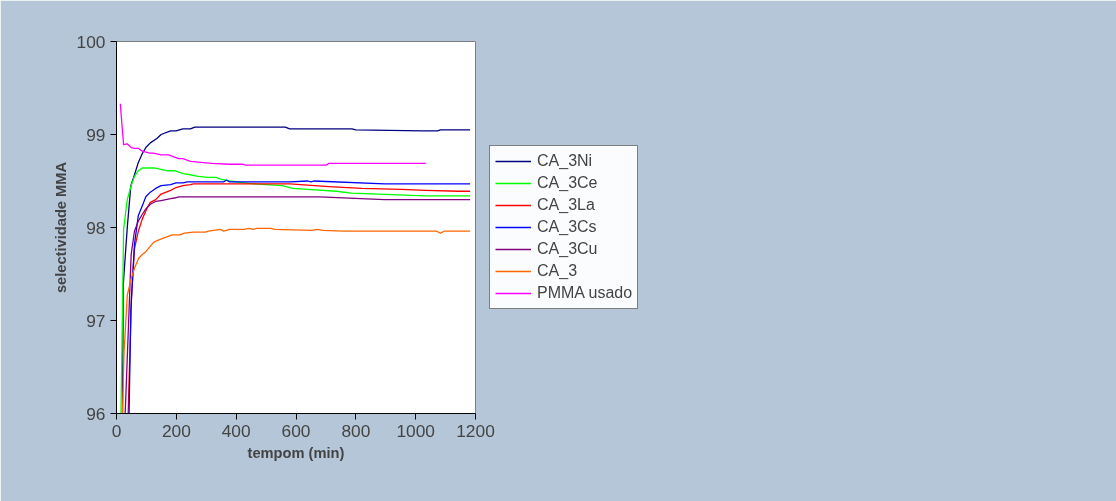  I want to click on x-tick-label: 1000, so click(415, 430).